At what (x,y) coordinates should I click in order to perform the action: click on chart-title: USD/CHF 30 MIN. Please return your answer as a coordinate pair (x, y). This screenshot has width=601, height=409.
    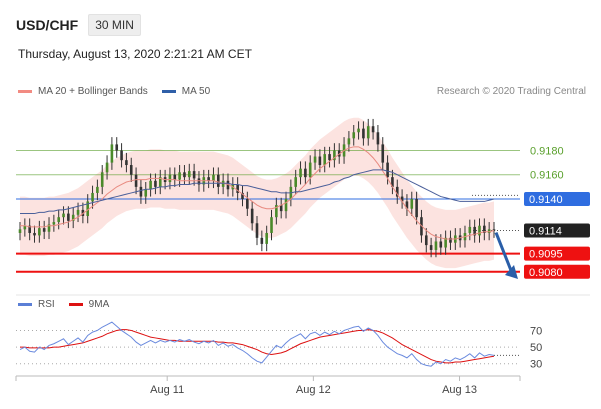
    Looking at the image, I should click on (78, 25).